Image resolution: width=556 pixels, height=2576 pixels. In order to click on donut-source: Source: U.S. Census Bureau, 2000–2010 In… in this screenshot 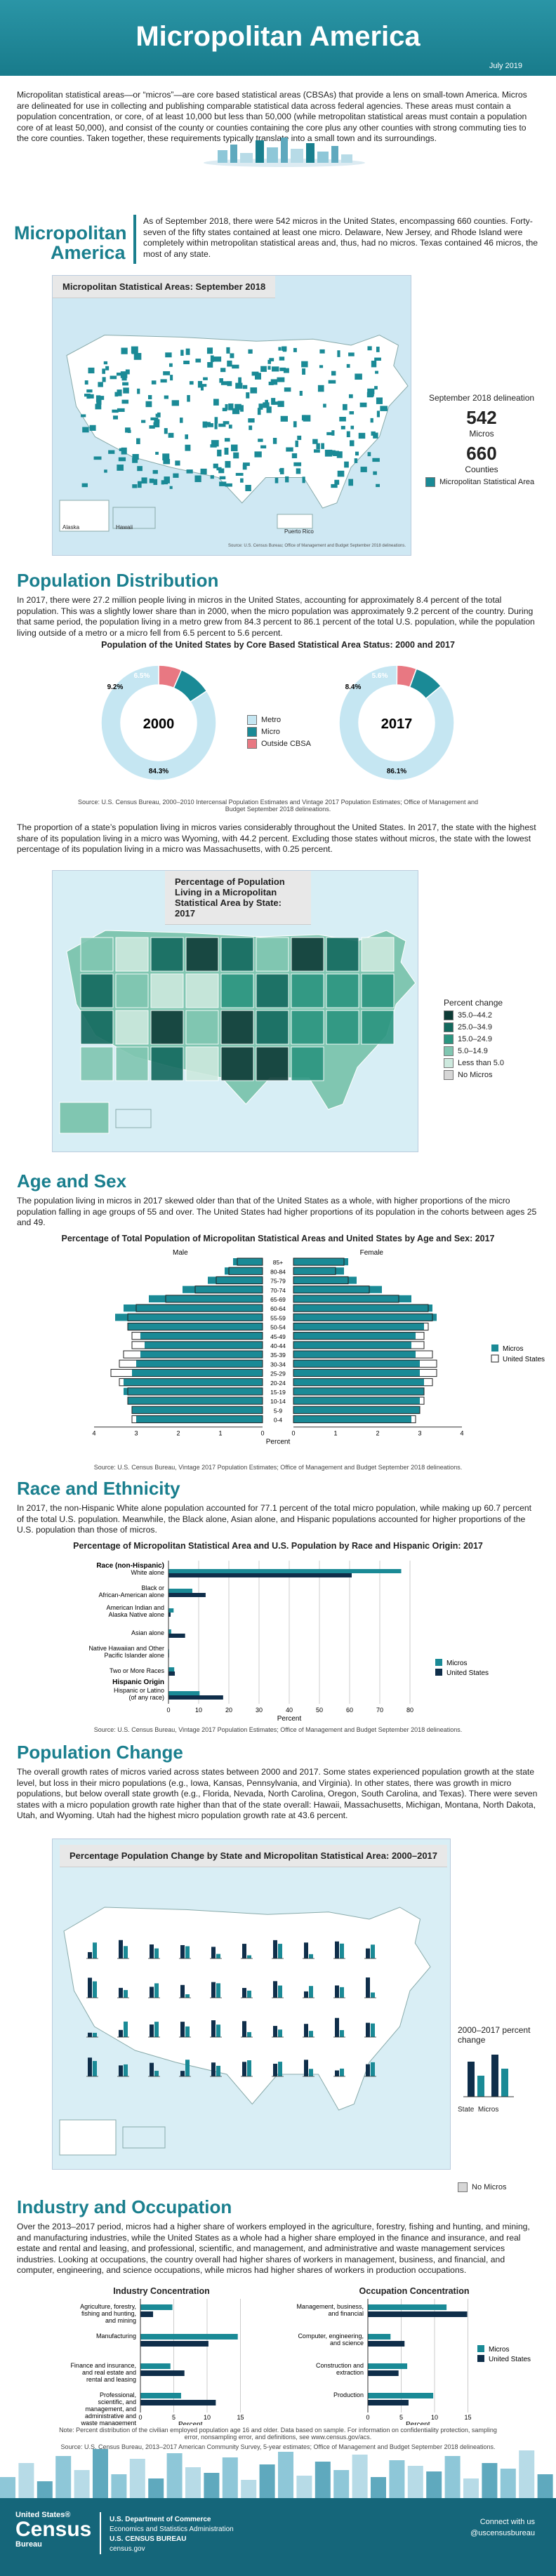, I will do `click(278, 806)`.